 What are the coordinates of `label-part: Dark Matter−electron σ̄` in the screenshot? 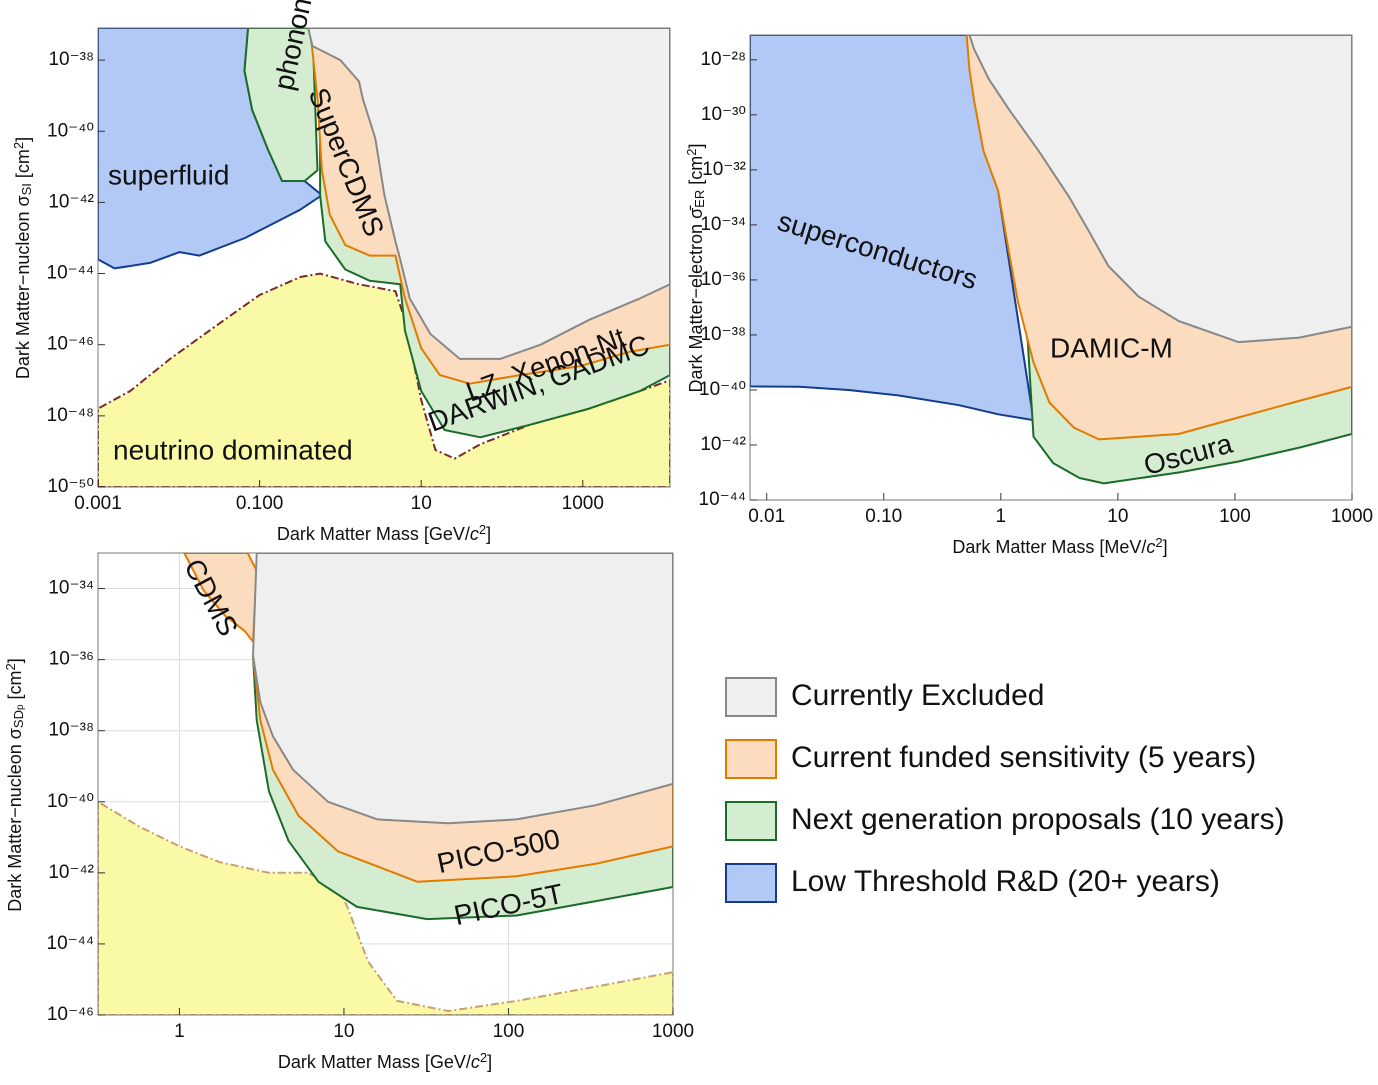 It's located at (696, 299).